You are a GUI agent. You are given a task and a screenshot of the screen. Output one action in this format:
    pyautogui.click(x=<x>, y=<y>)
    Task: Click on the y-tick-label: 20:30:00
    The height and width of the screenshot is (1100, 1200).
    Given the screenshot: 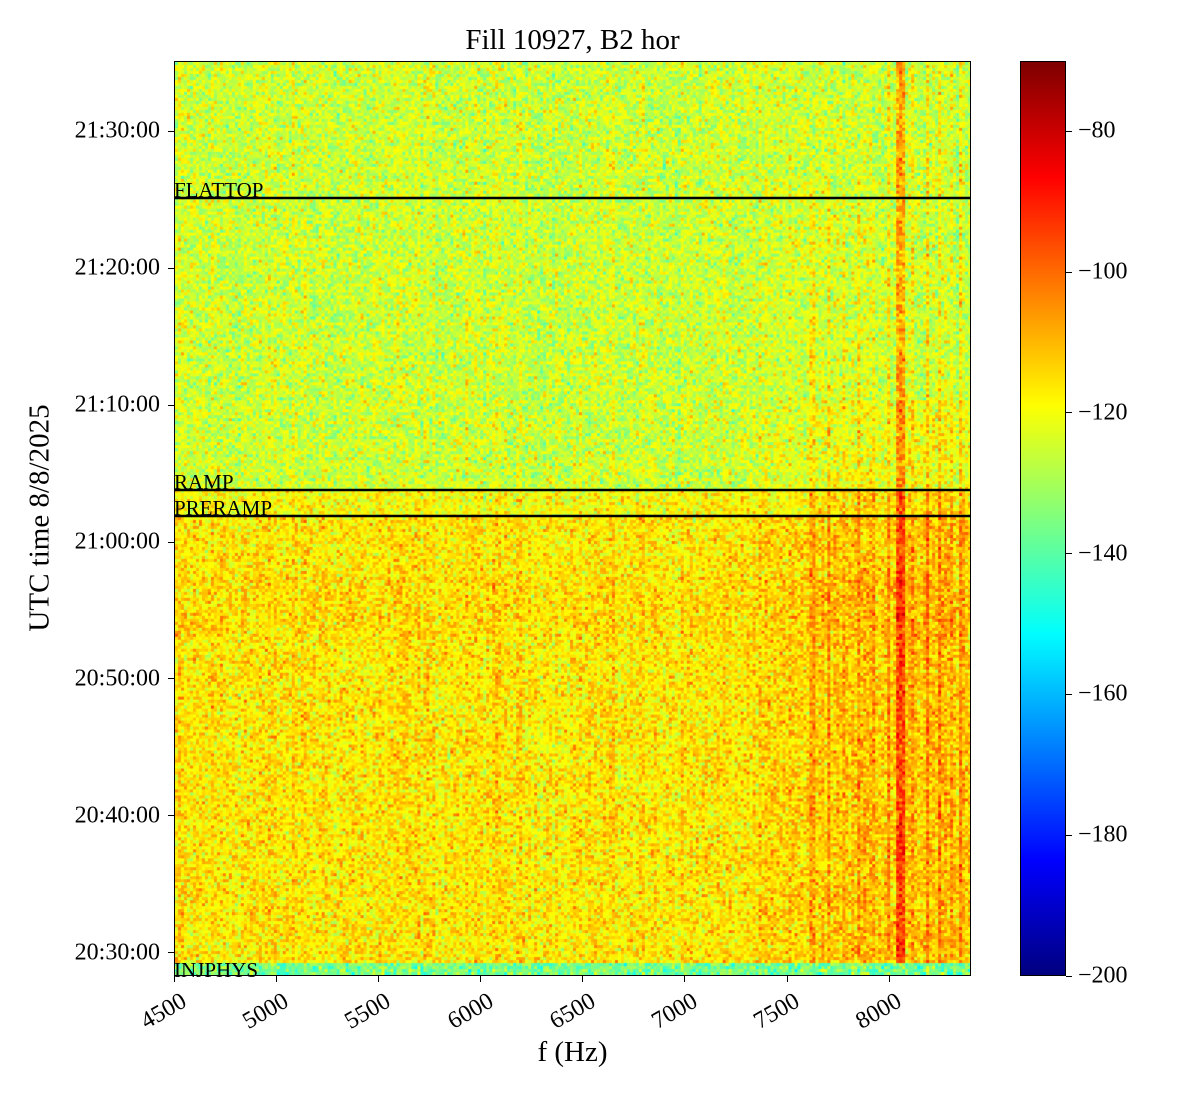 What is the action you would take?
    pyautogui.click(x=117, y=952)
    